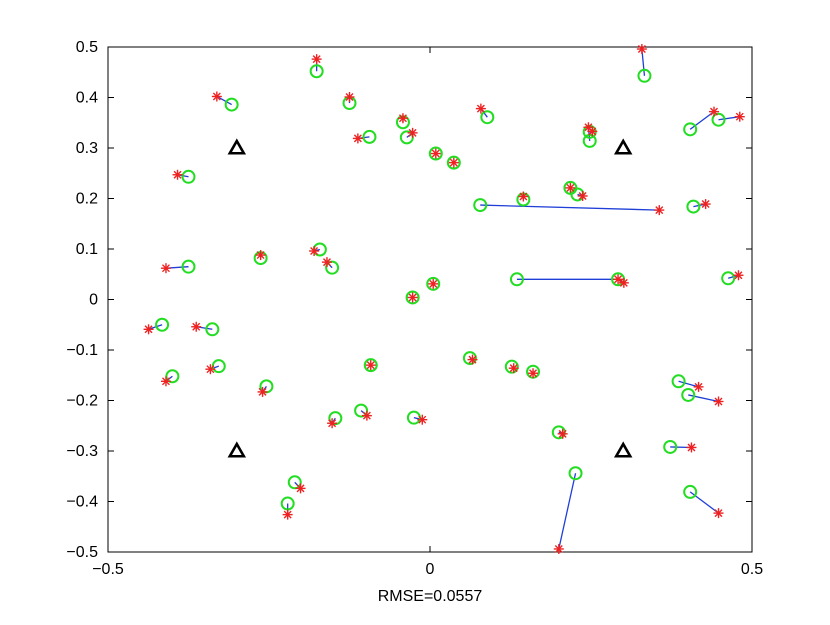 The height and width of the screenshot is (625, 830). What do you see at coordinates (87, 47) in the screenshot?
I see `y-tick-label: 0.5` at bounding box center [87, 47].